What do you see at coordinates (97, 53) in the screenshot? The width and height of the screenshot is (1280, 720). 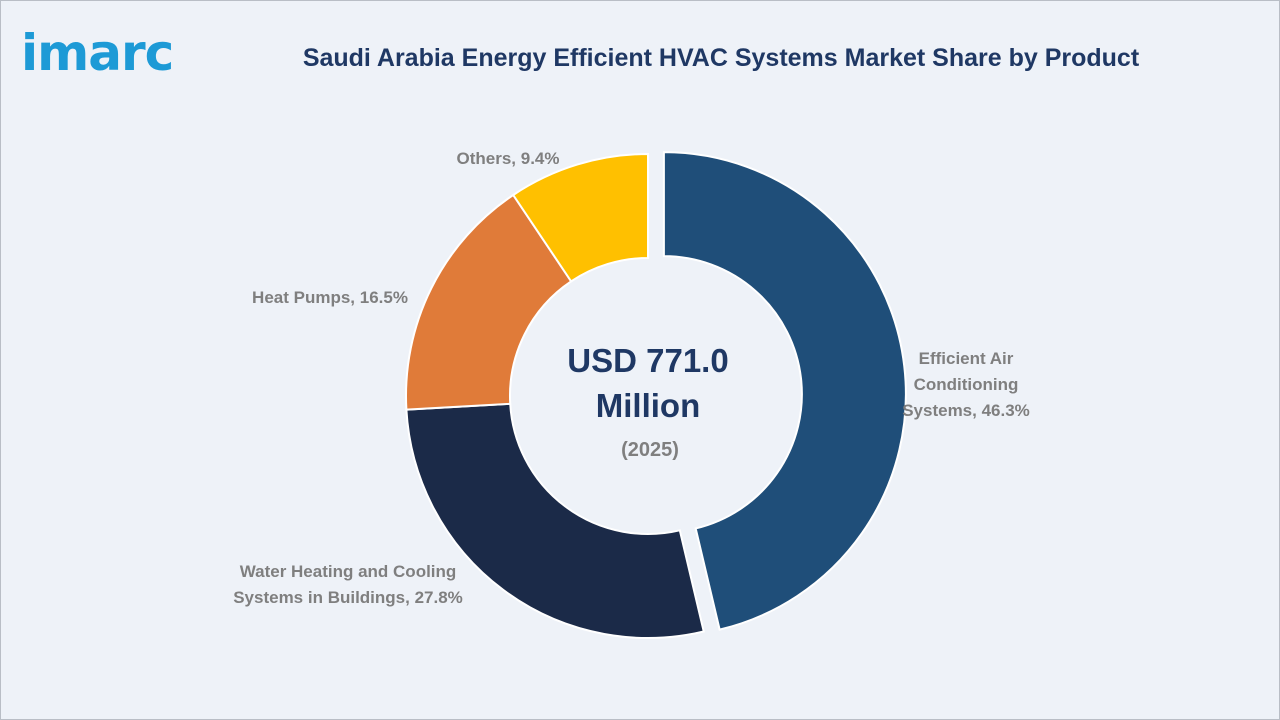 I see `imarc-logo: imarc` at bounding box center [97, 53].